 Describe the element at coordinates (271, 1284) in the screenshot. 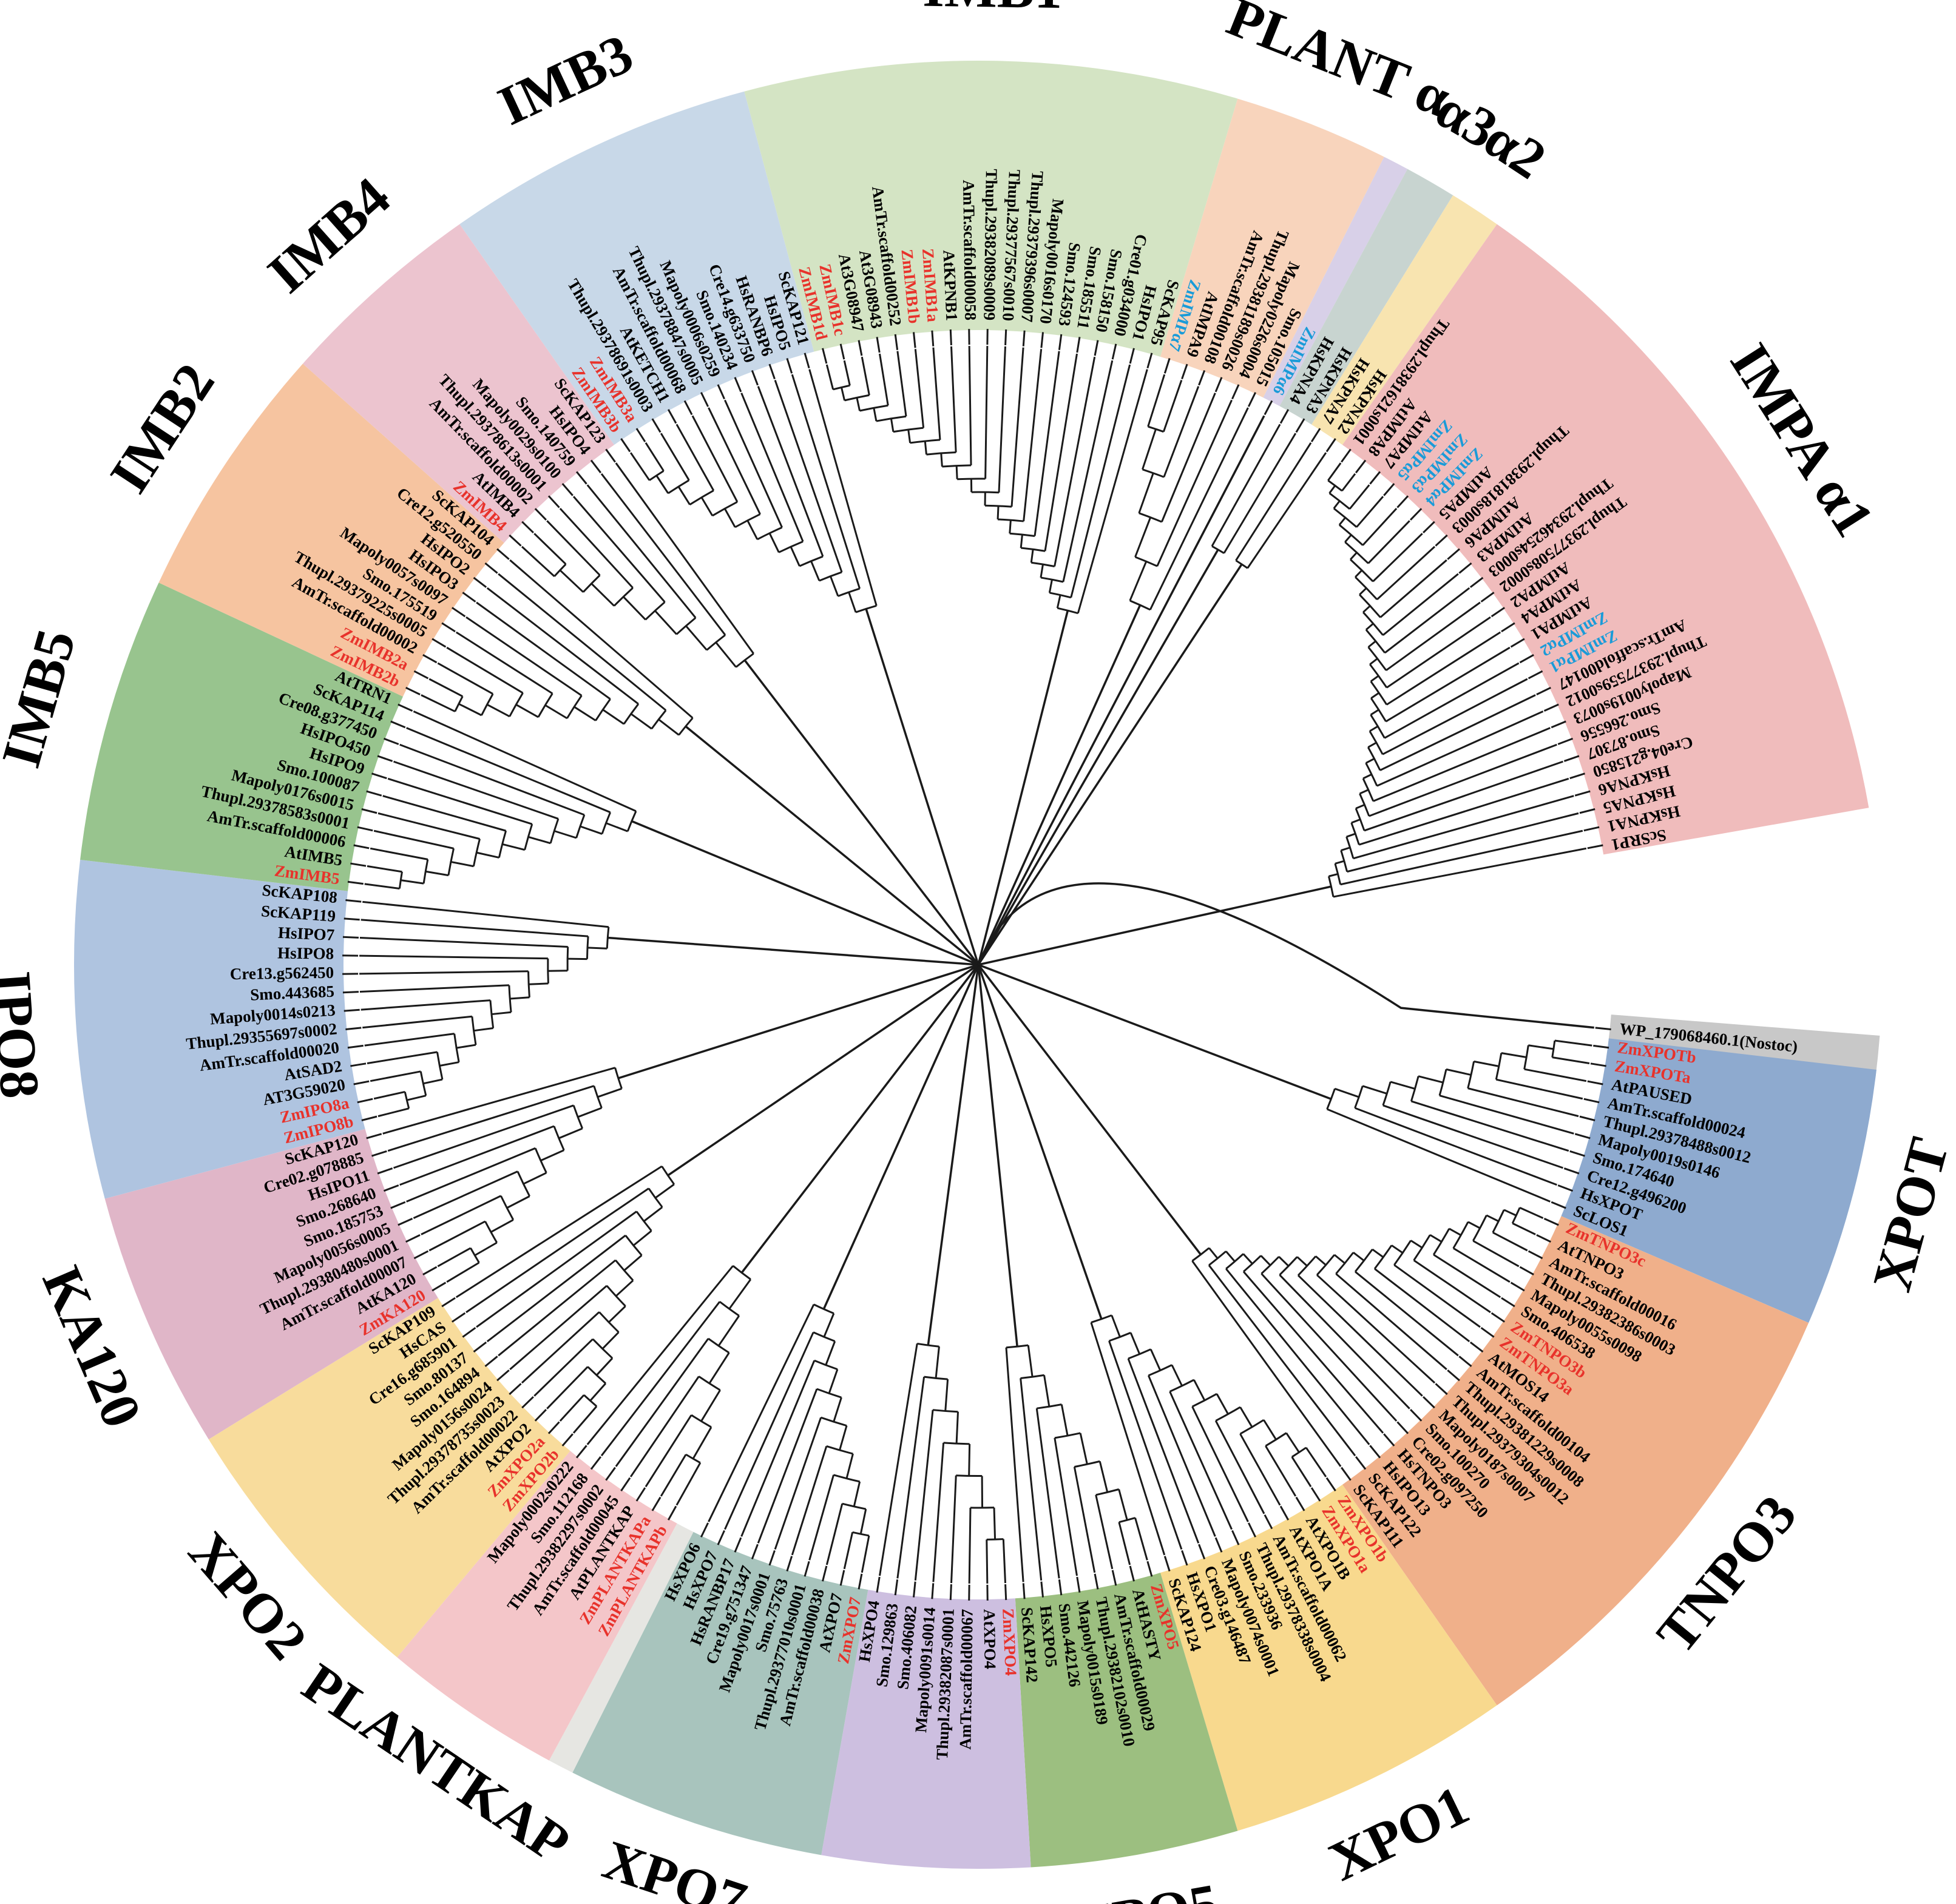

I see `clade-sector-ka120` at that location.